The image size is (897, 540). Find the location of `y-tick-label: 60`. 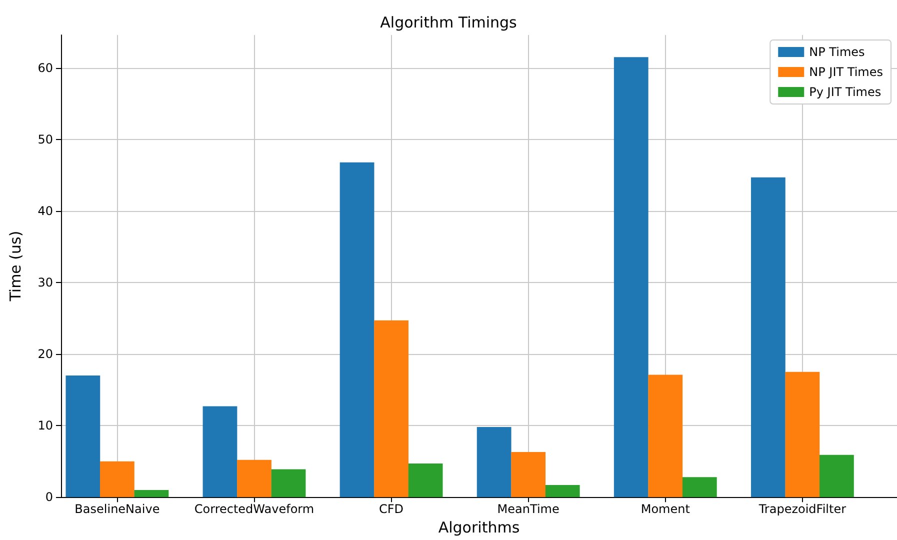

y-tick-label: 60 is located at coordinates (45, 67).